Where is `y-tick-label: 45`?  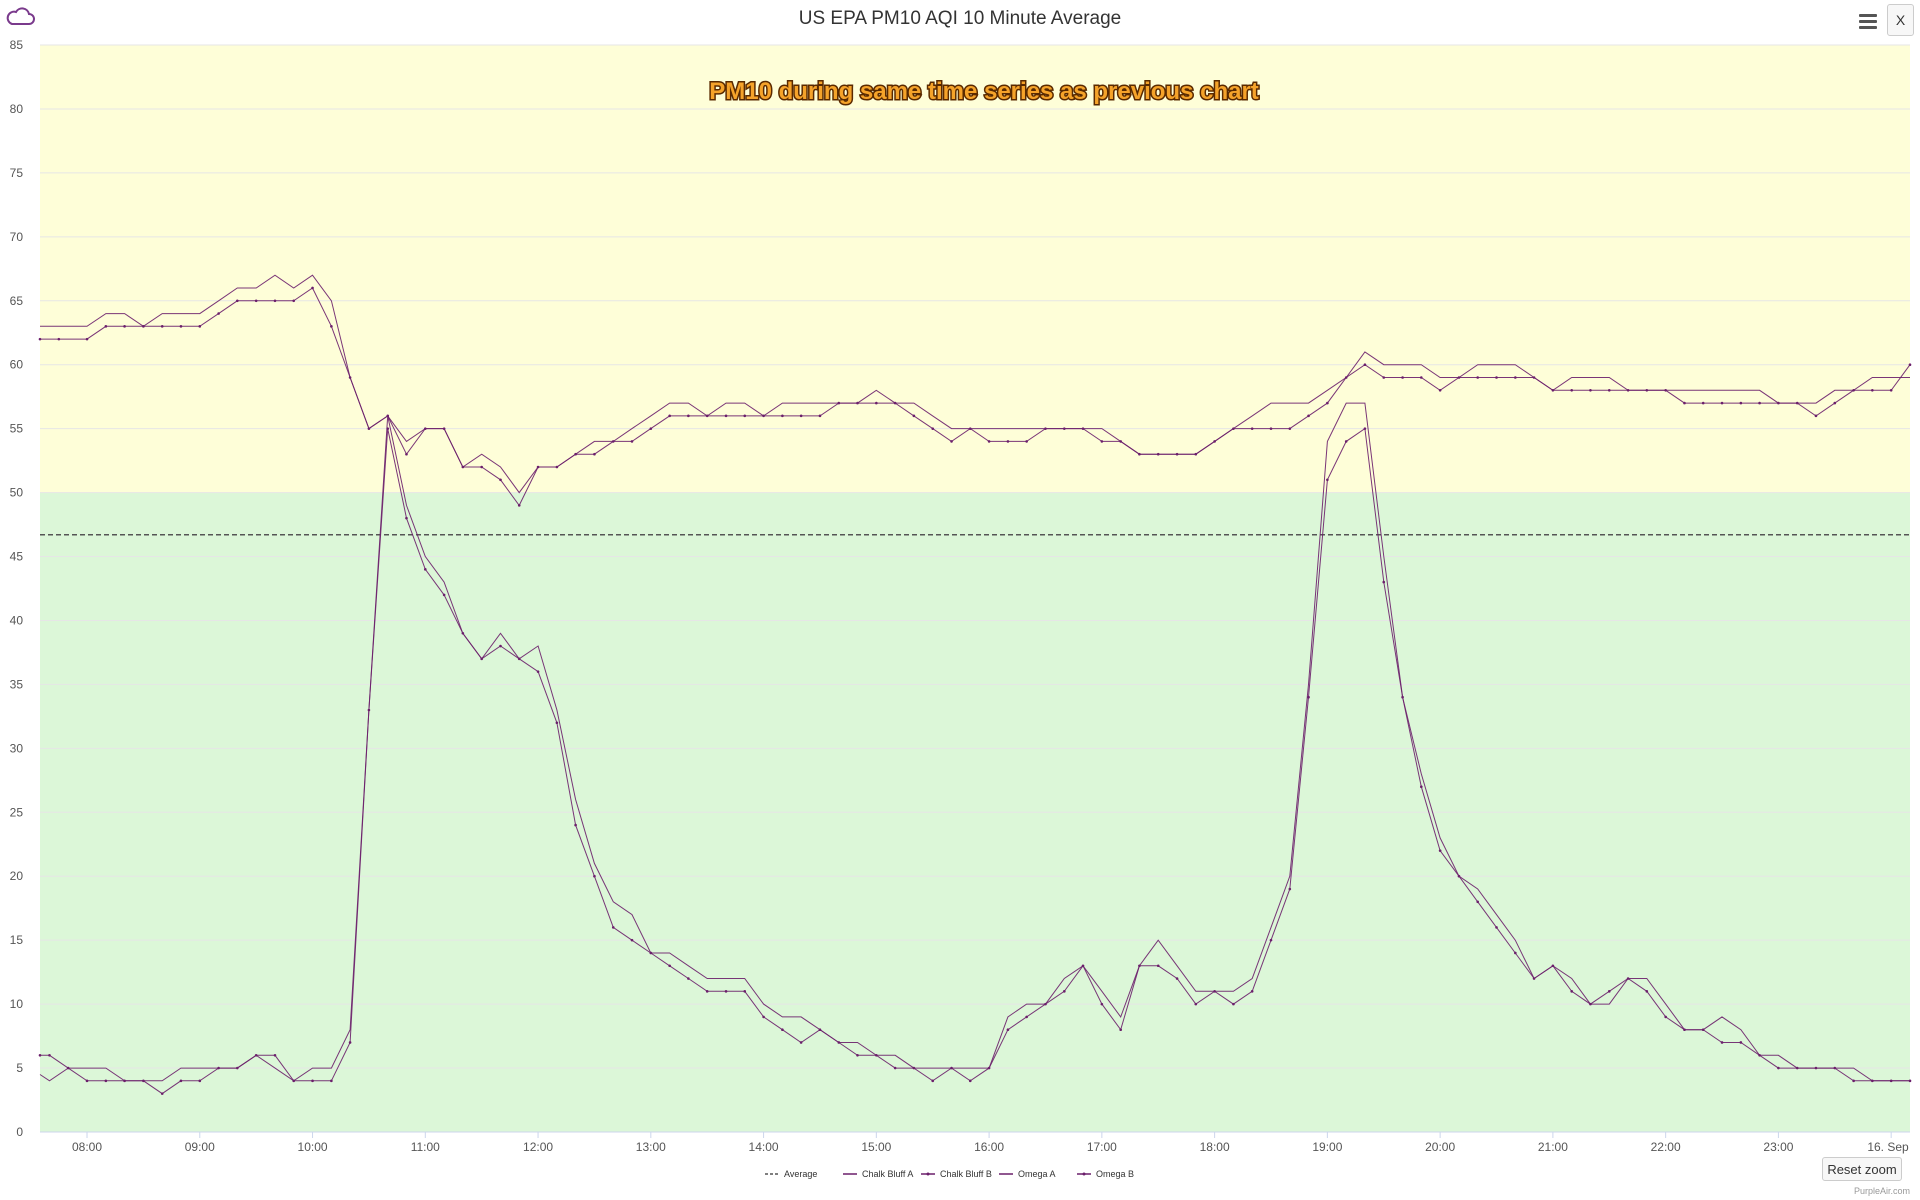 y-tick-label: 45 is located at coordinates (17, 557).